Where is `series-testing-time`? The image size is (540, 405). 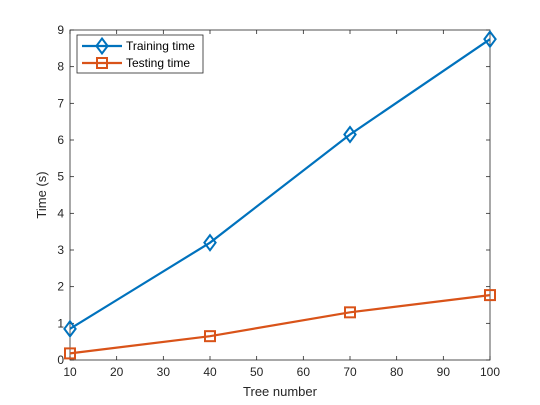 series-testing-time is located at coordinates (280, 324).